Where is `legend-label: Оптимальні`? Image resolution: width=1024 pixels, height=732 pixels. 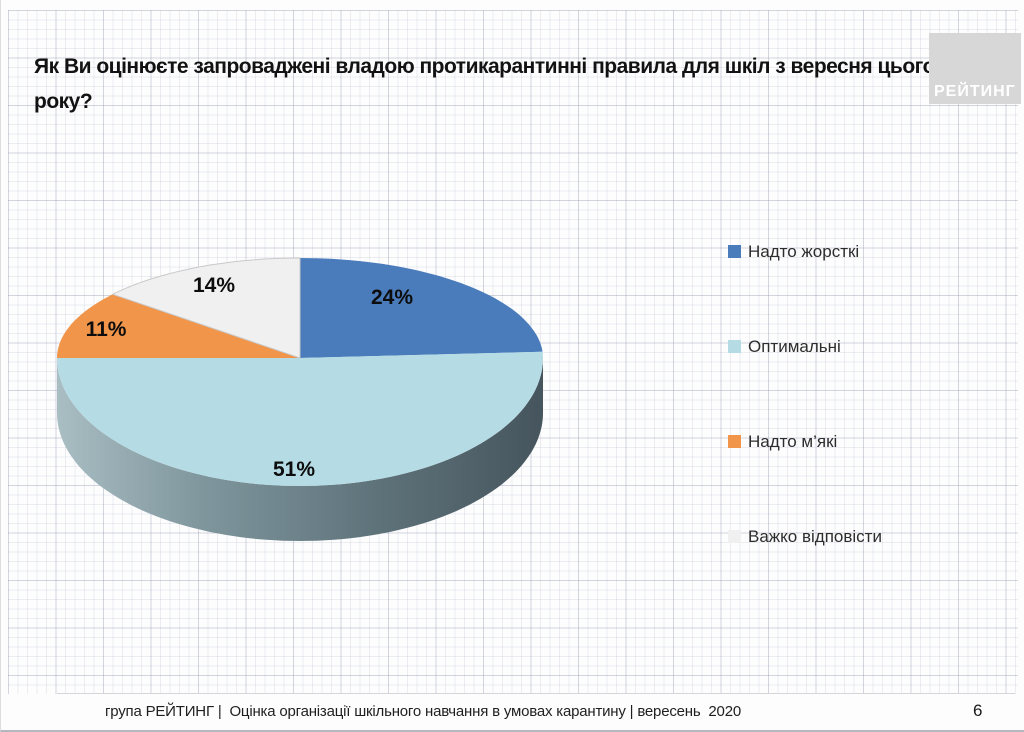
legend-label: Оптимальні is located at coordinates (794, 346).